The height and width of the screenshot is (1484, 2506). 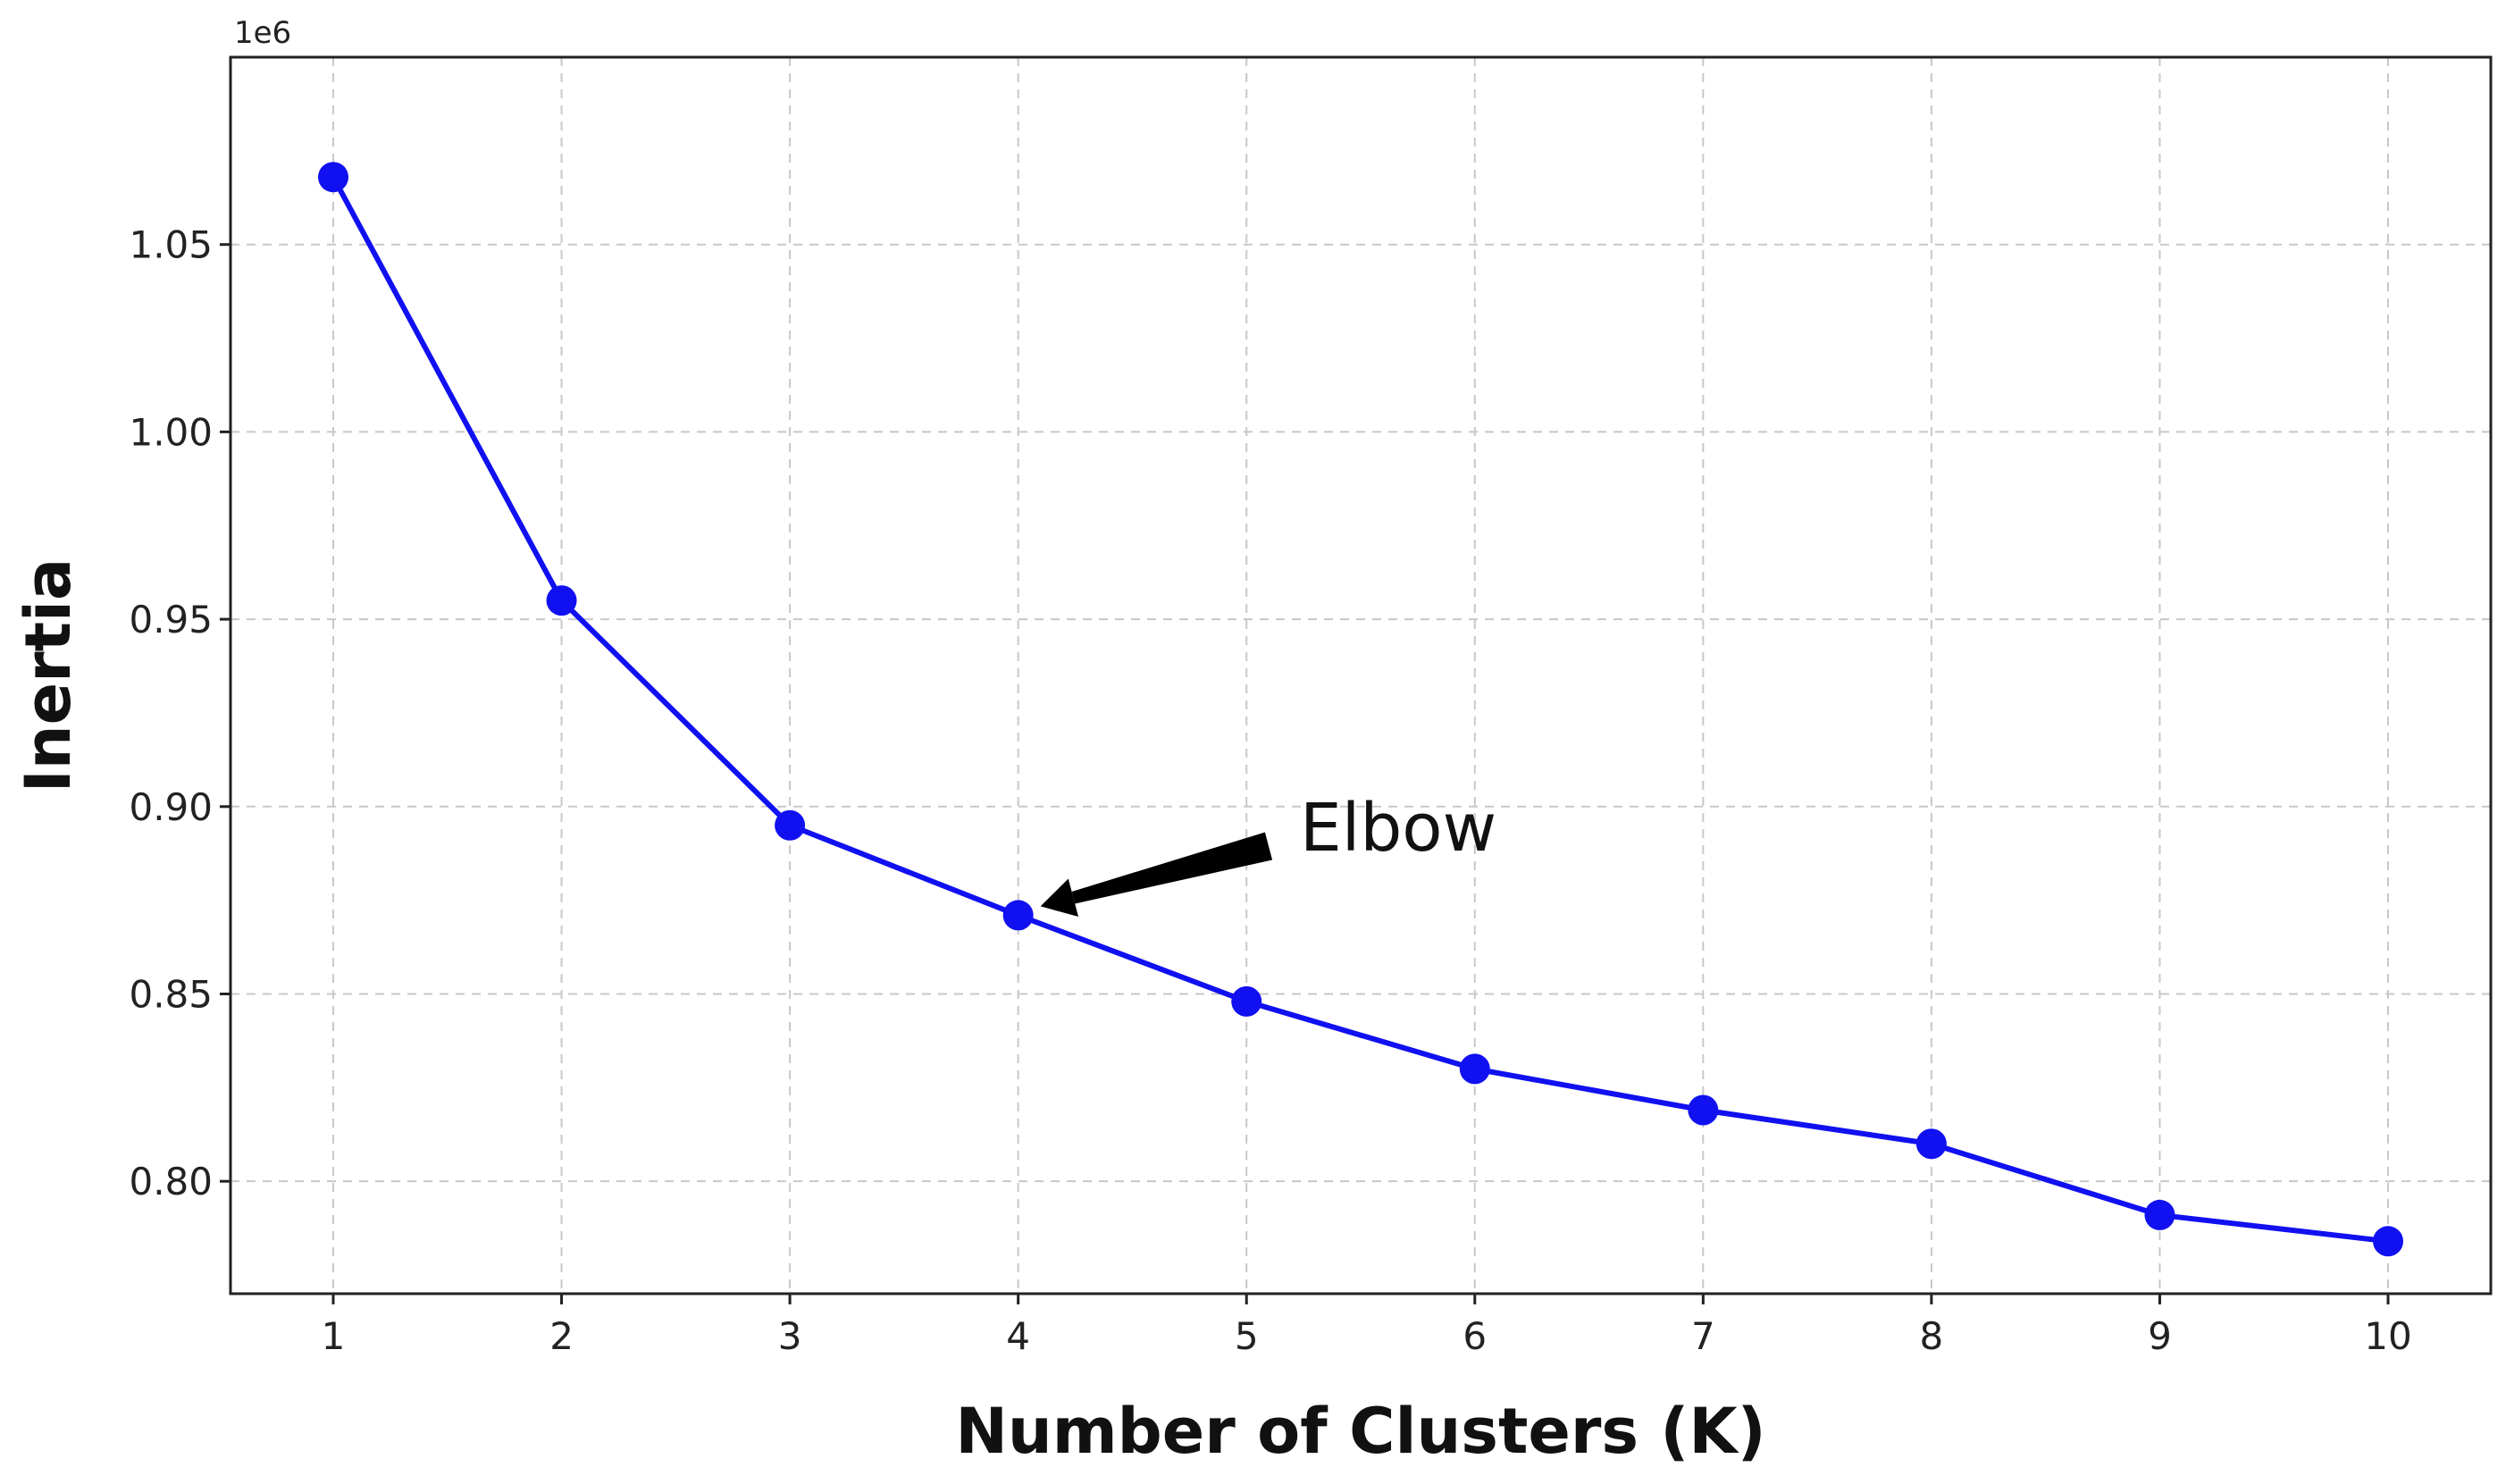 What do you see at coordinates (2387, 1336) in the screenshot?
I see `x-tick-label: 10` at bounding box center [2387, 1336].